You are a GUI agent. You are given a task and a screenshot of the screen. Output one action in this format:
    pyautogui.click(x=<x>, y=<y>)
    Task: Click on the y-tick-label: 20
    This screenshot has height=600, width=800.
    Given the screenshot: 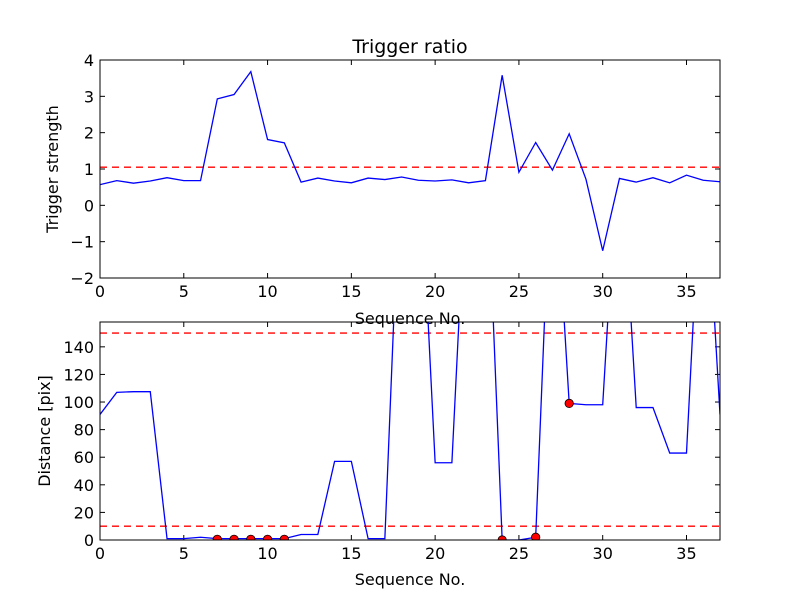 What is the action you would take?
    pyautogui.click(x=84, y=512)
    